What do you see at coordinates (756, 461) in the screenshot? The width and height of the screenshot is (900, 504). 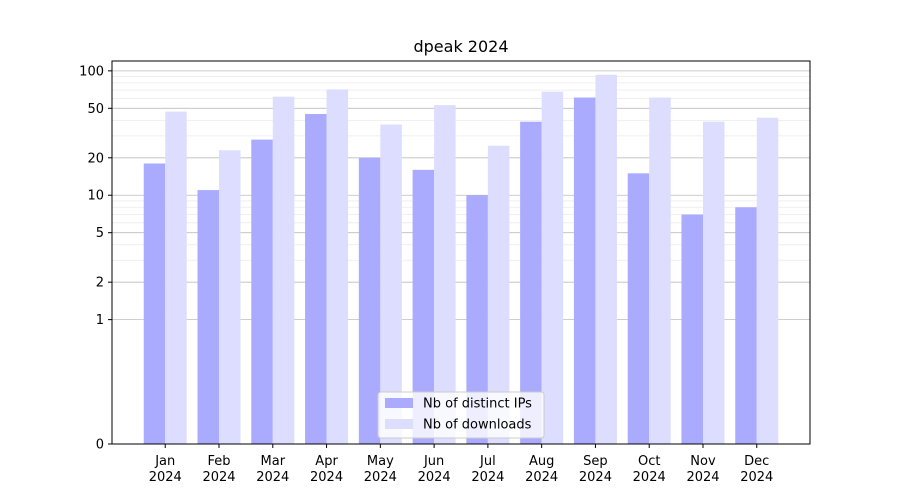 I see `x-tick-label-month: Dec` at bounding box center [756, 461].